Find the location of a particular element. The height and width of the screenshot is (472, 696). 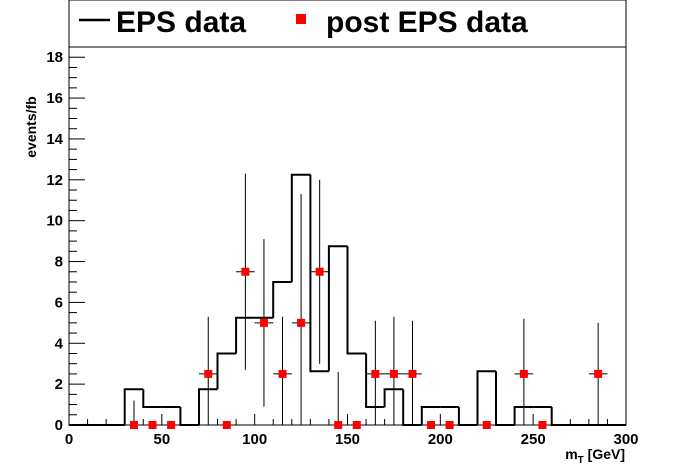

y-tick-label: 18 is located at coordinates (54, 57).